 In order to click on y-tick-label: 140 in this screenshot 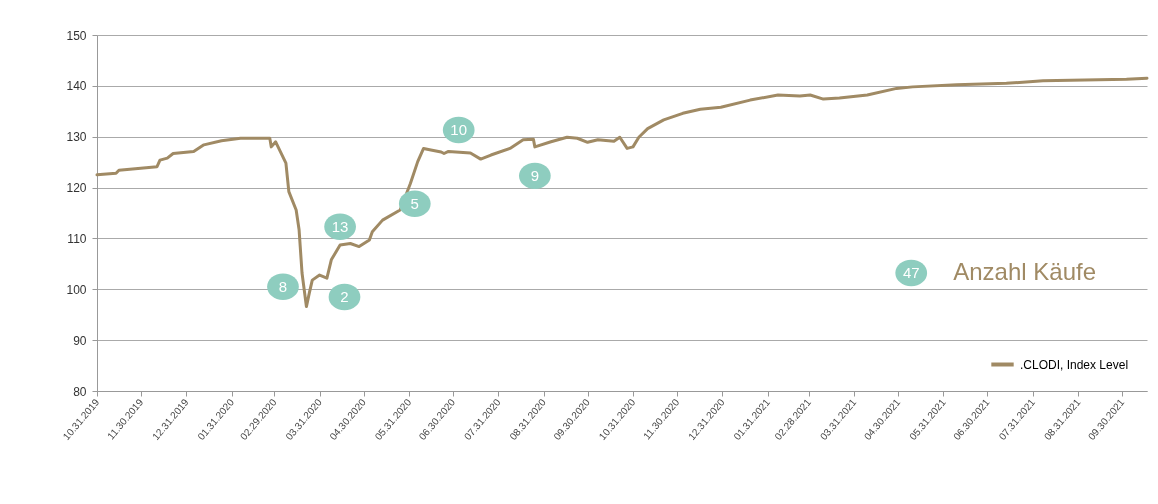, I will do `click(76, 86)`.